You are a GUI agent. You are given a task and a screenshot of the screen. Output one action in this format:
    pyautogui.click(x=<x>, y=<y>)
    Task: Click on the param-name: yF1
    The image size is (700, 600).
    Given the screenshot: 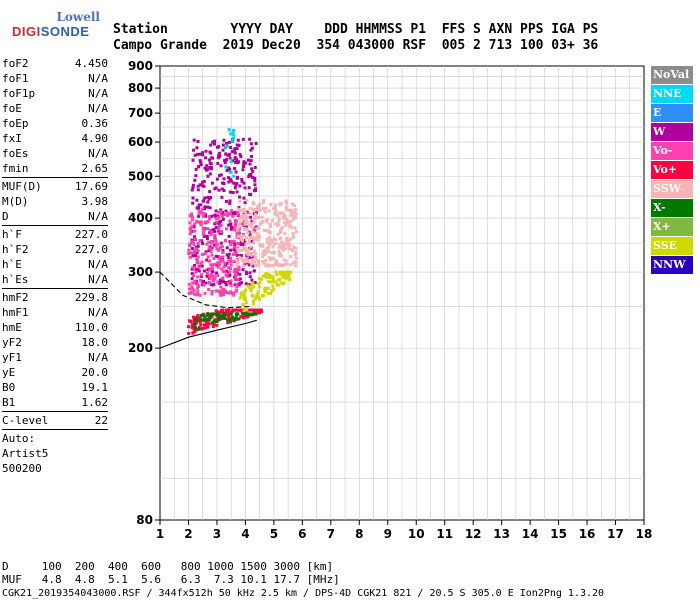 What is the action you would take?
    pyautogui.click(x=12, y=357)
    